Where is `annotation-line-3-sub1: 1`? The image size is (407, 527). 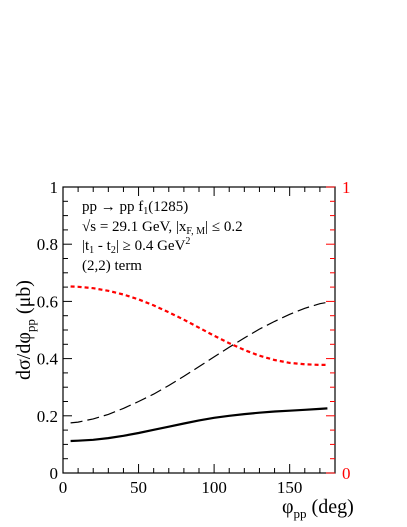
annotation-line-3-sub1: 1 is located at coordinates (91, 250).